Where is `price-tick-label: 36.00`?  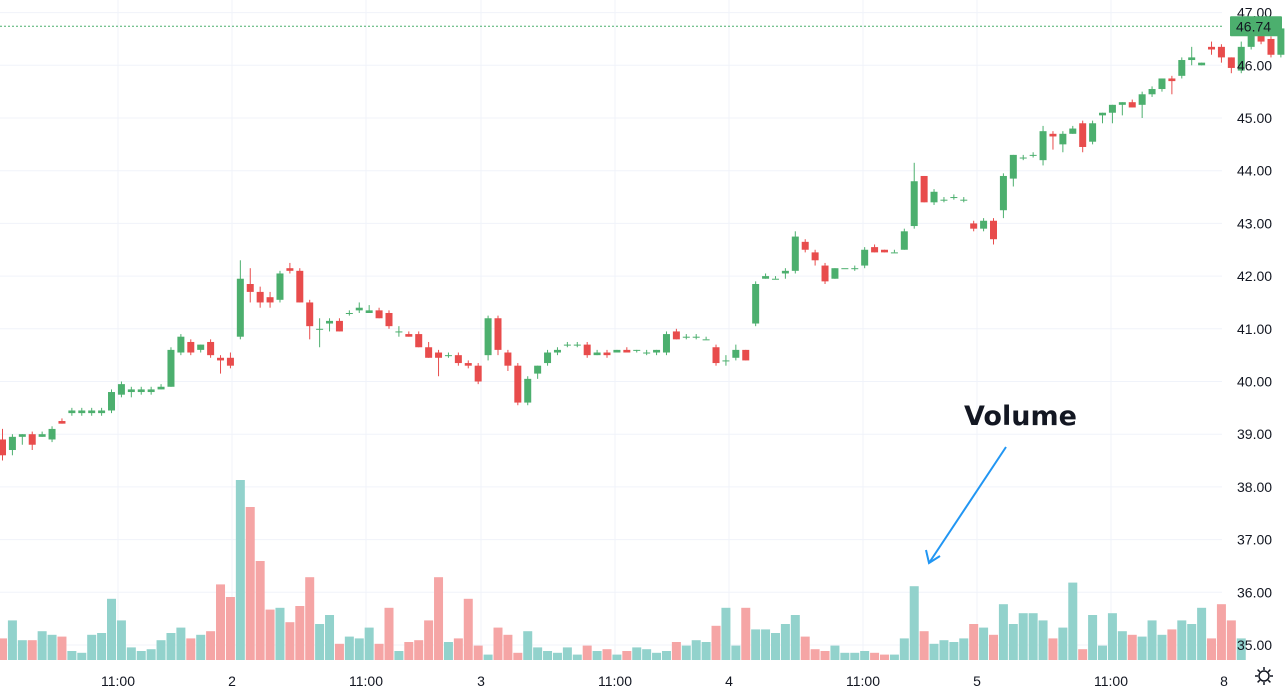 price-tick-label: 36.00 is located at coordinates (1254, 592).